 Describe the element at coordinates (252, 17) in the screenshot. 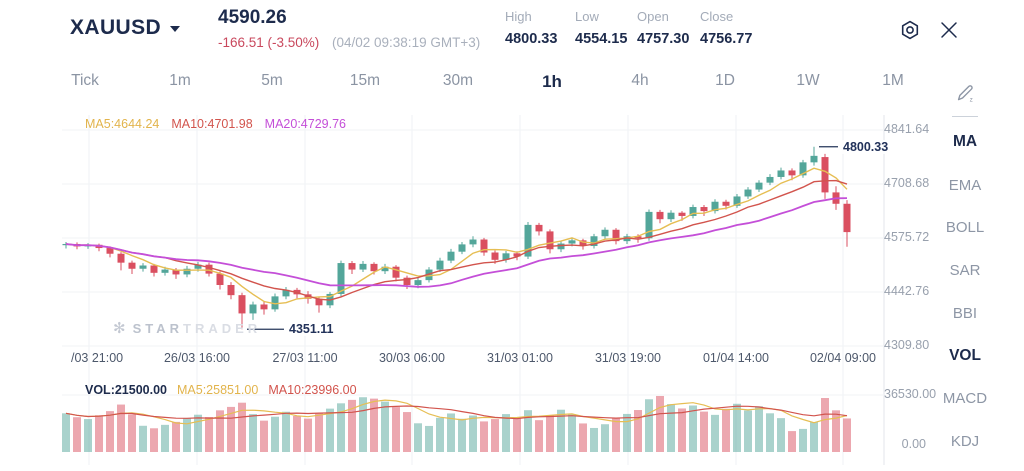

I see `last-price: 4590.26` at that location.